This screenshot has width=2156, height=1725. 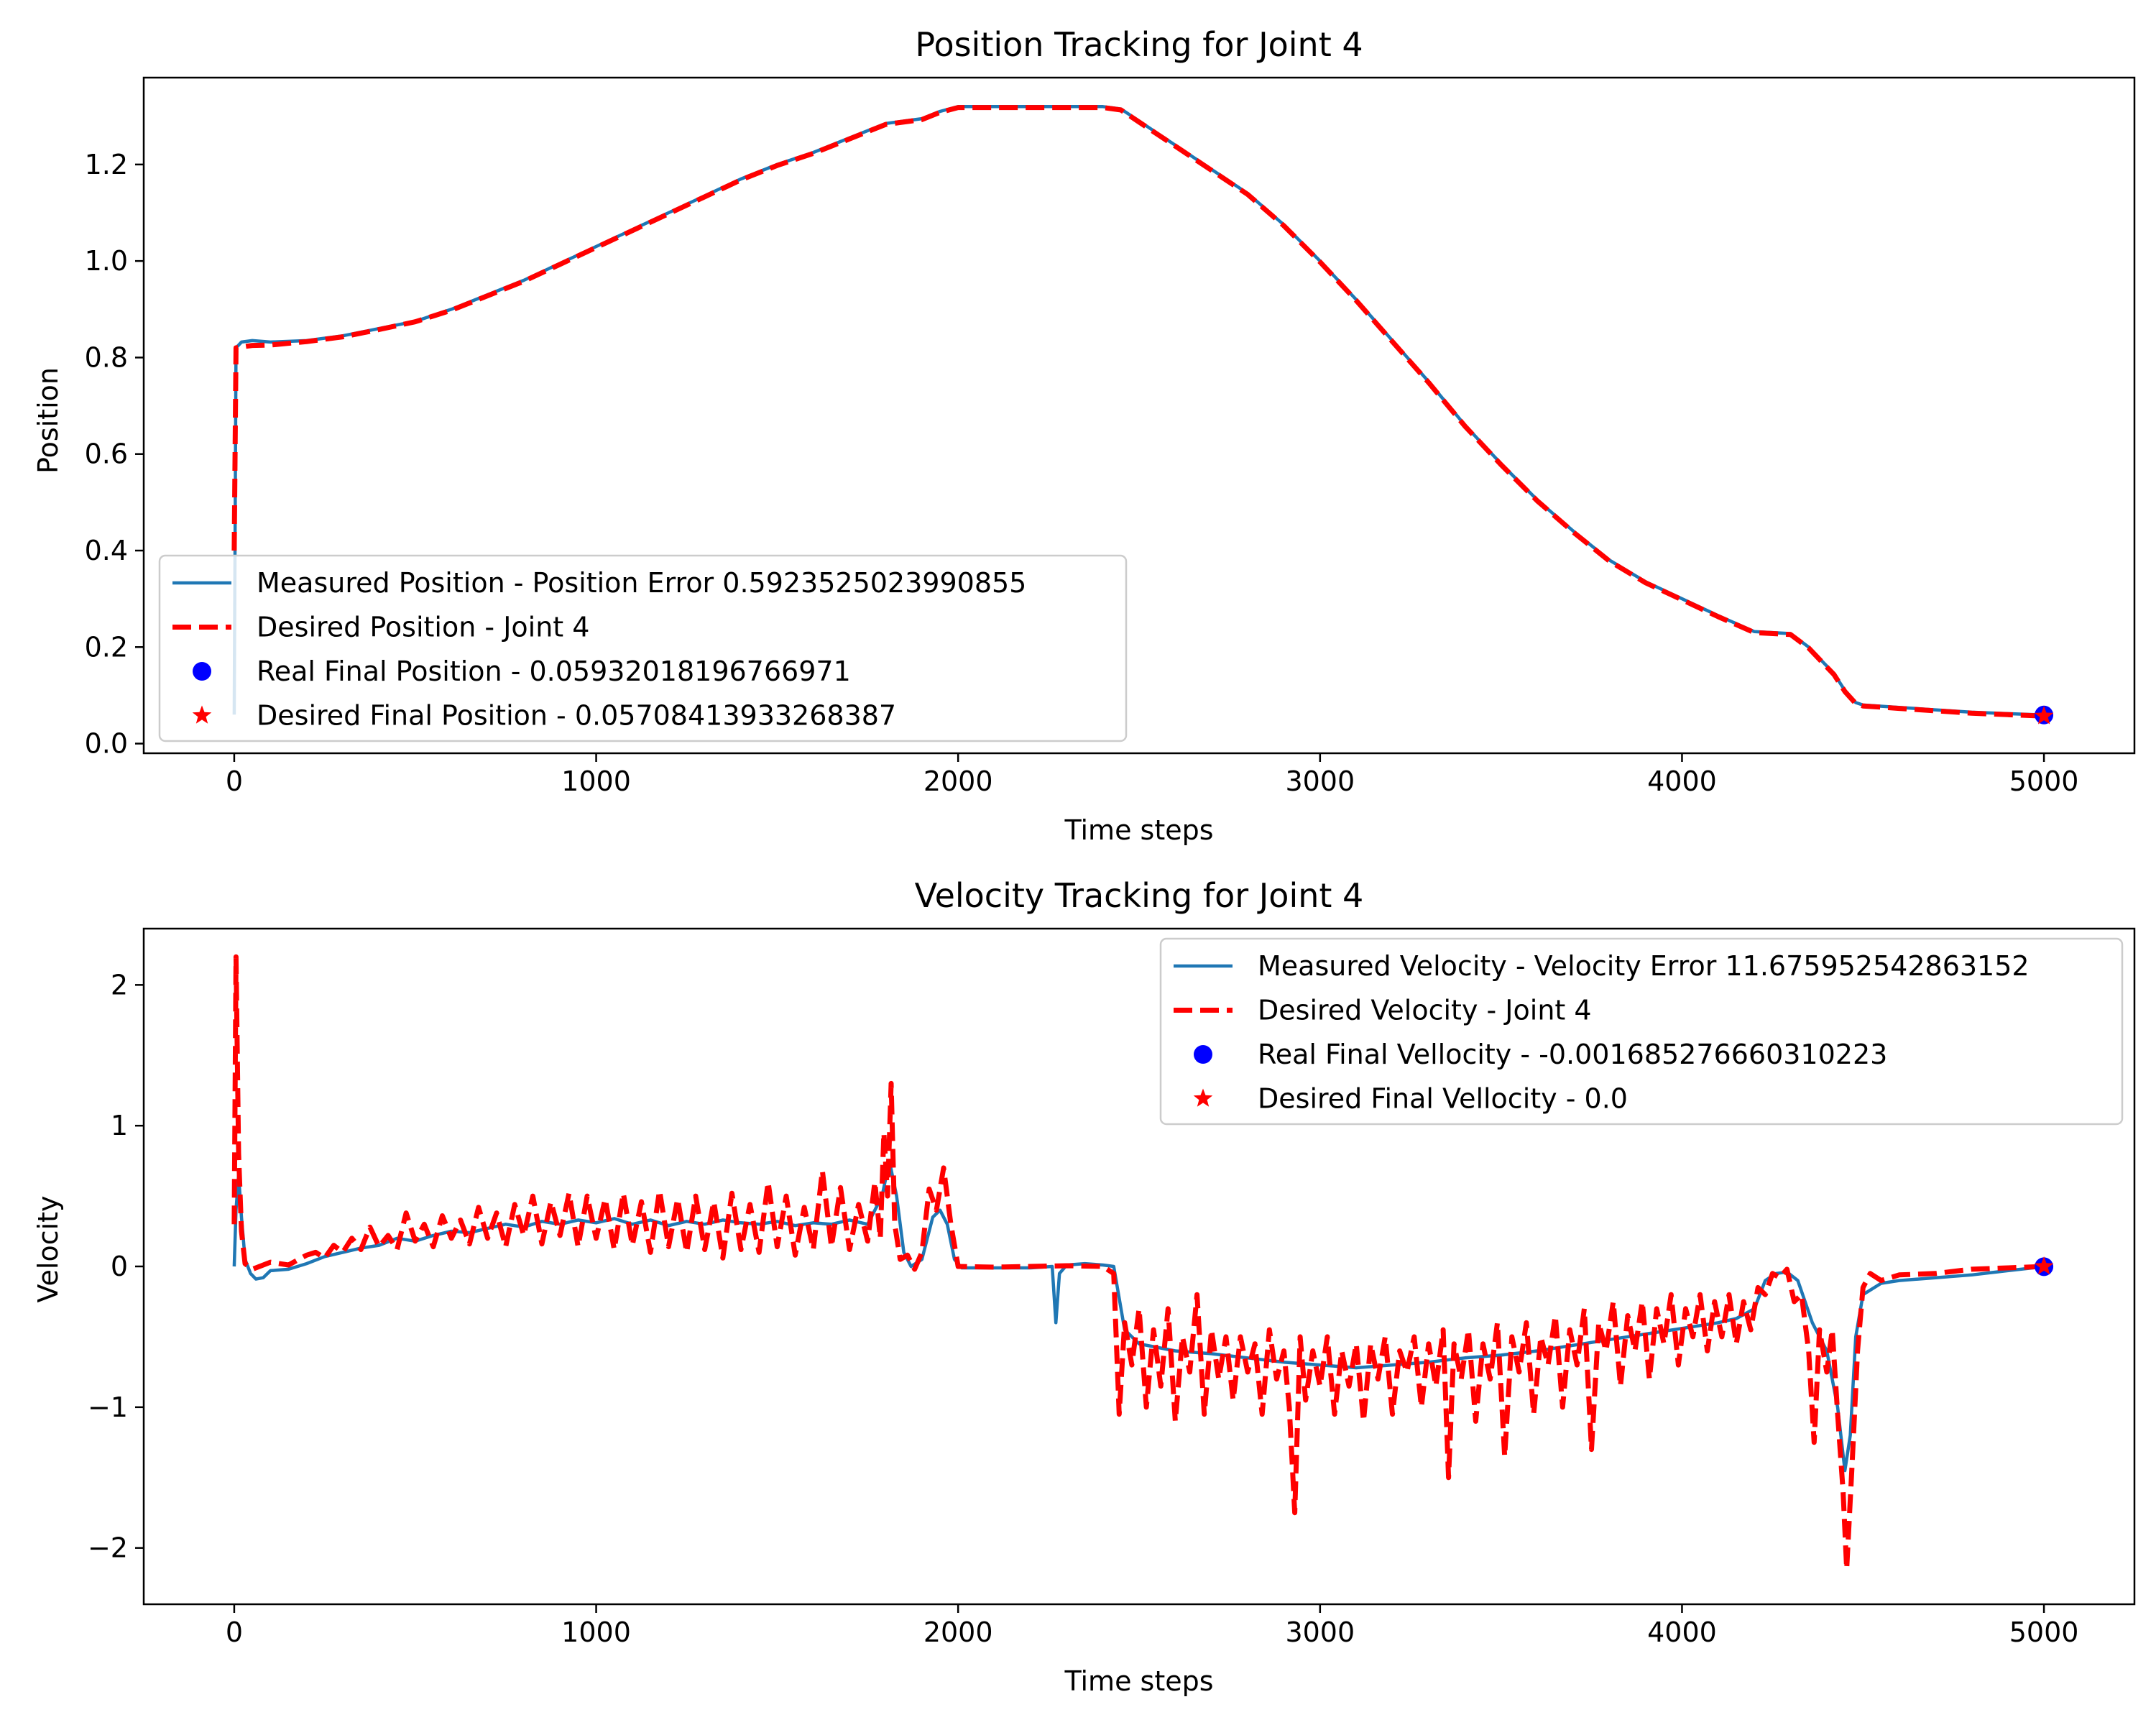 I want to click on velocity-desired-final-point, so click(x=2044, y=1265).